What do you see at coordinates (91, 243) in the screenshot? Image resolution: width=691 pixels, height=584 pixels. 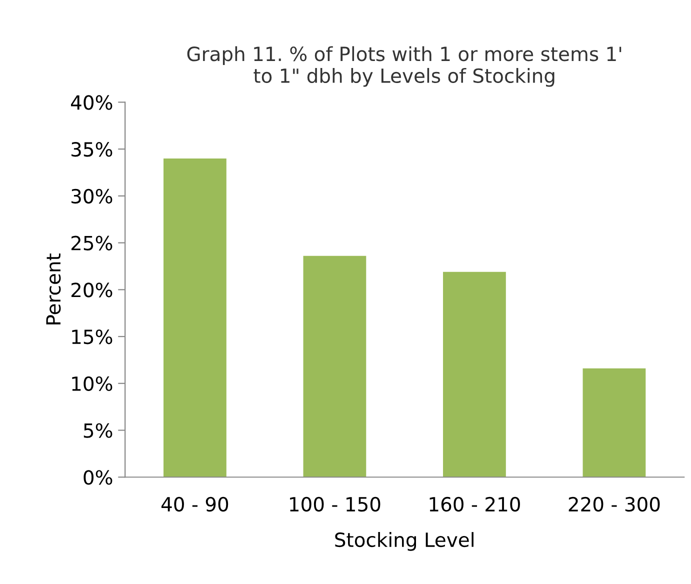 I see `y-tick-label: 25%` at bounding box center [91, 243].